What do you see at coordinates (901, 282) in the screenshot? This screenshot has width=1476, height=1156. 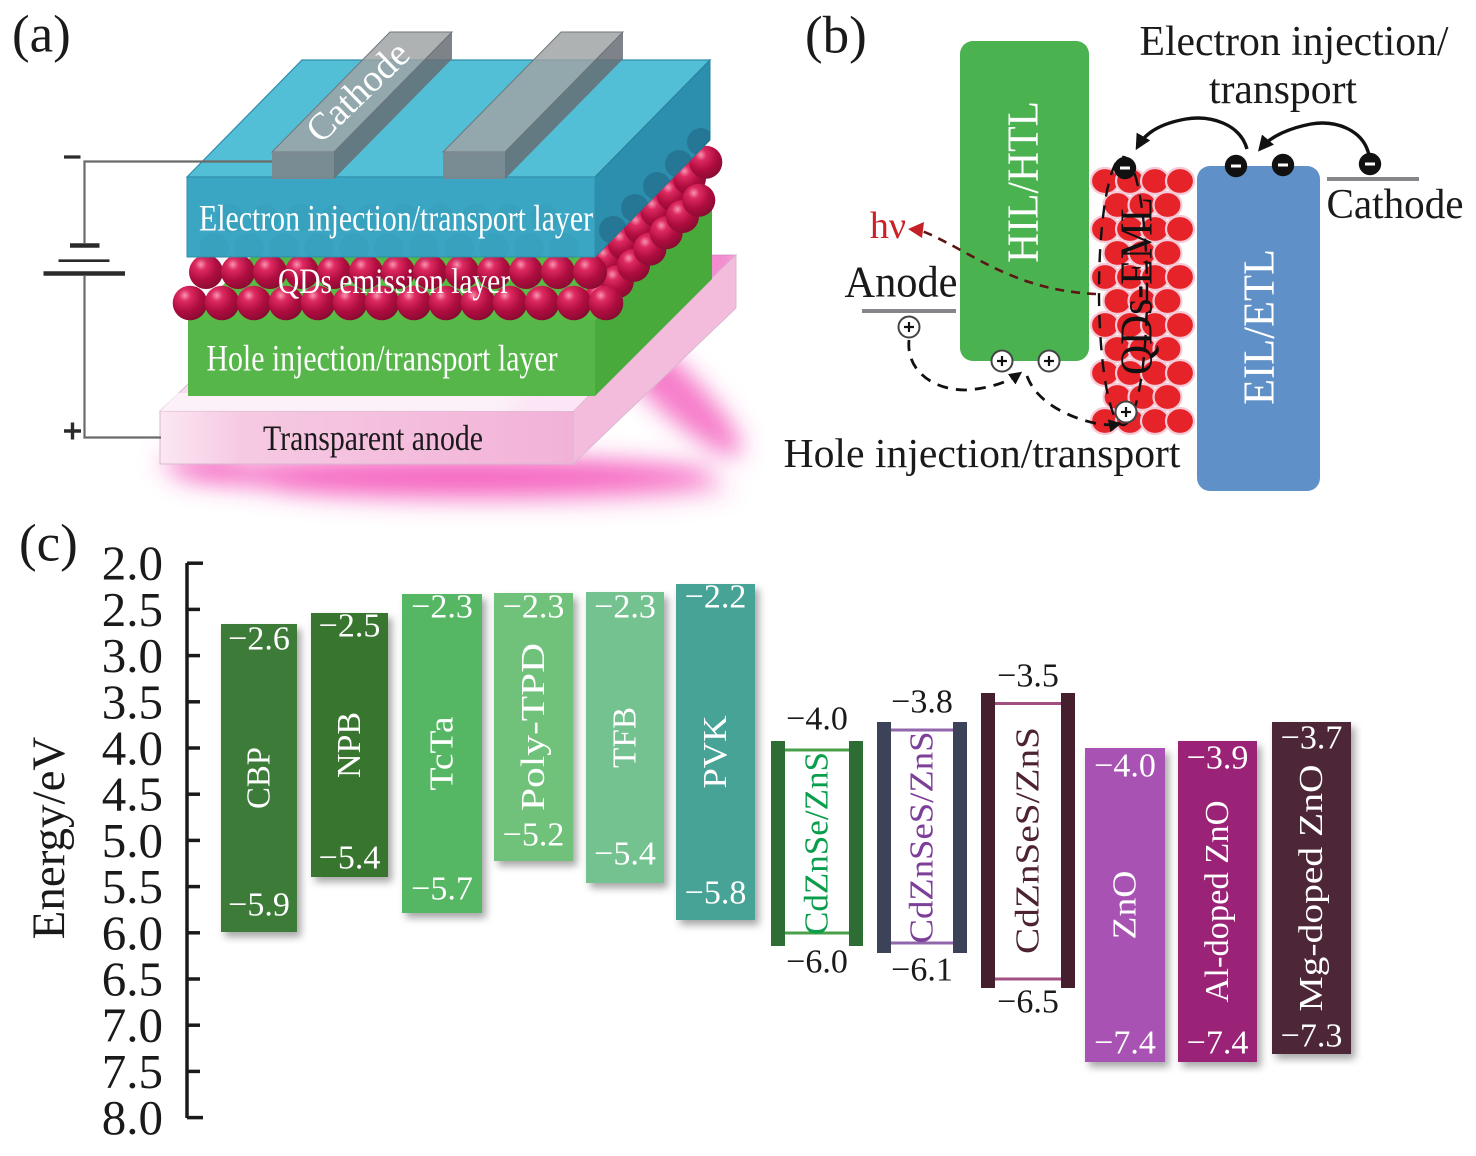 I see `svg-text: Anode` at bounding box center [901, 282].